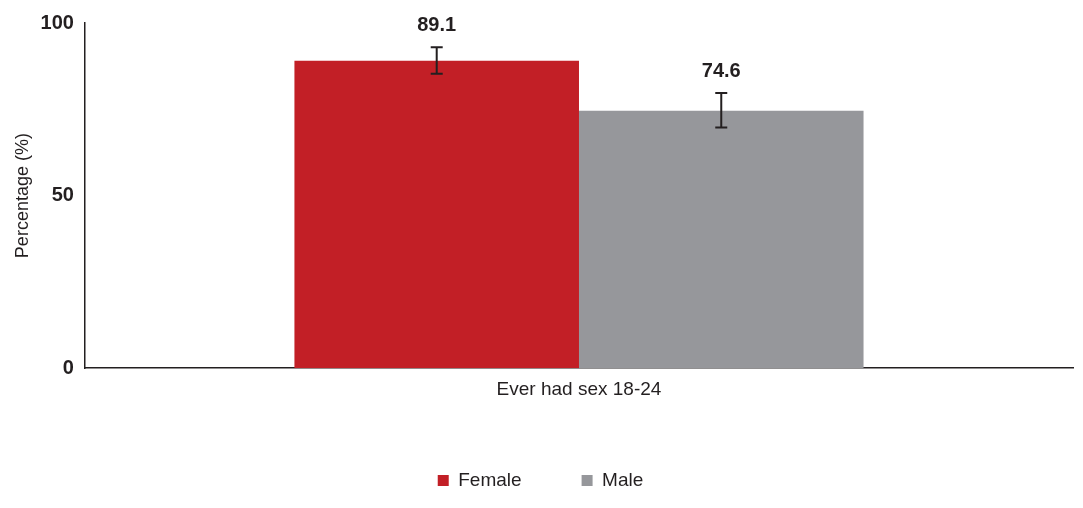 The image size is (1083, 508). I want to click on data-label: 89.1, so click(437, 23).